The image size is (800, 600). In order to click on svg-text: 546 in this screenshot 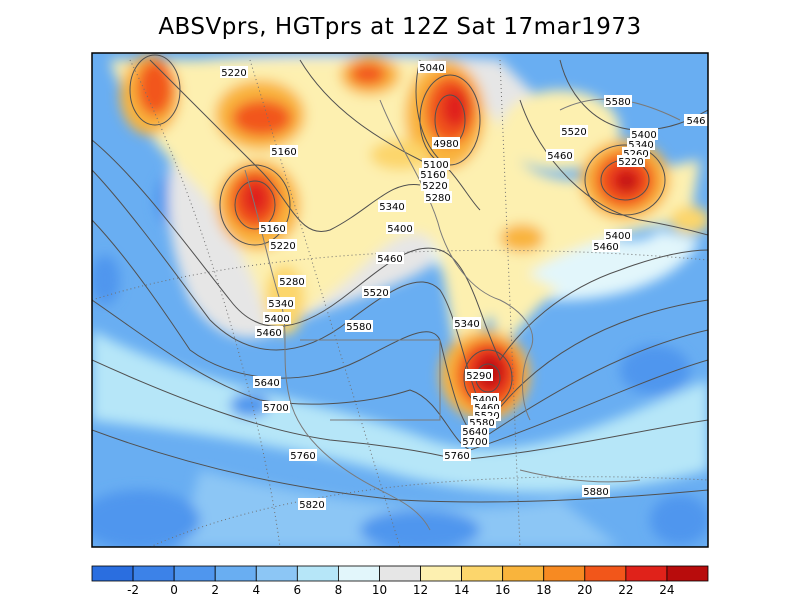, I will do `click(695, 121)`.